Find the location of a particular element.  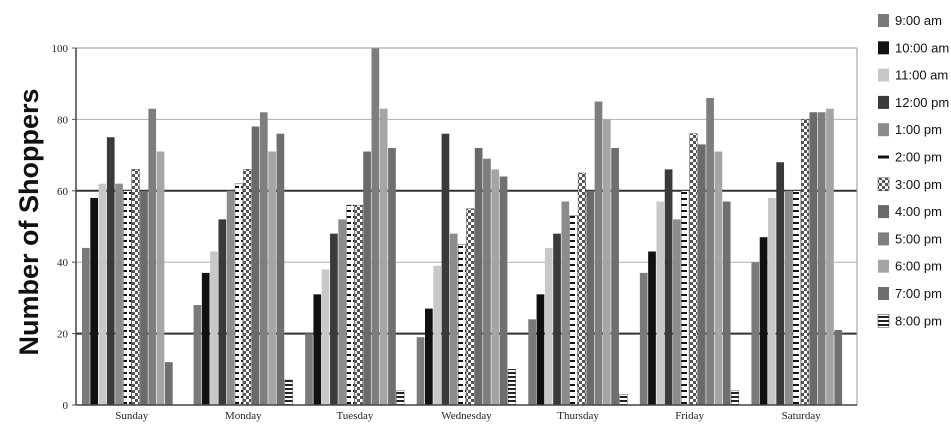

legend-label: 12:00 pm is located at coordinates (922, 102).